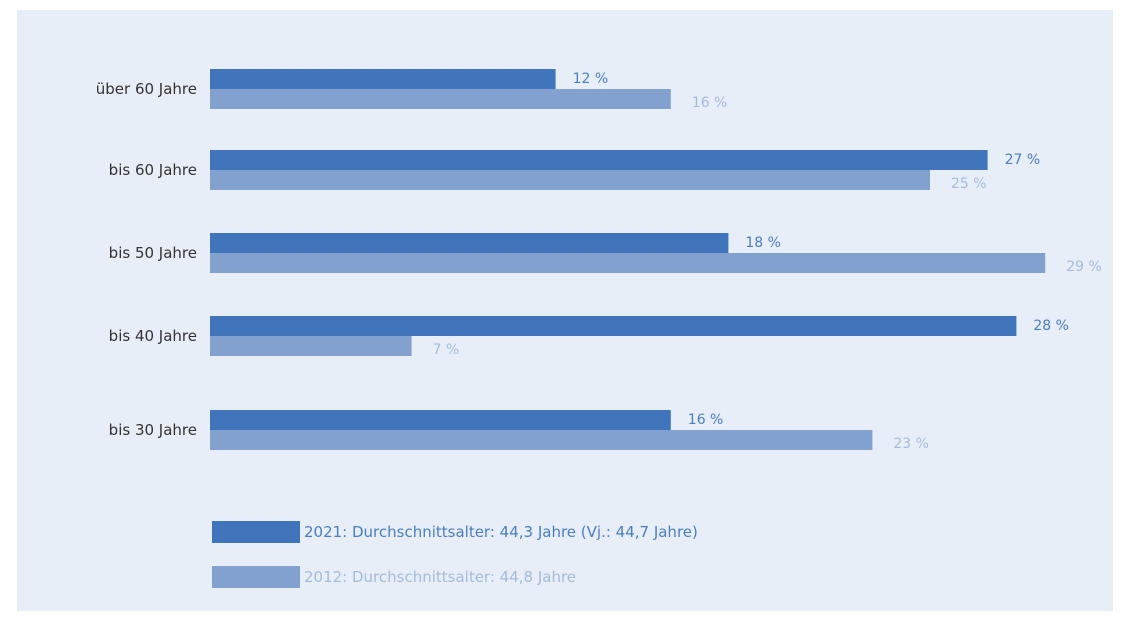  Describe the element at coordinates (153, 336) in the screenshot. I see `category-label: bis 40 Jahre` at that location.